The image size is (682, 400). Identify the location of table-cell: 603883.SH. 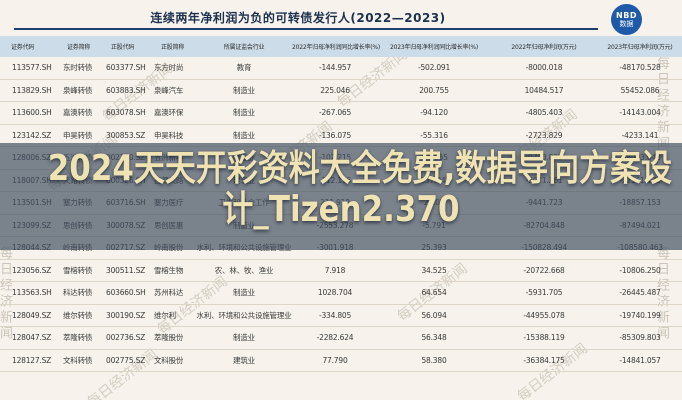
(126, 90).